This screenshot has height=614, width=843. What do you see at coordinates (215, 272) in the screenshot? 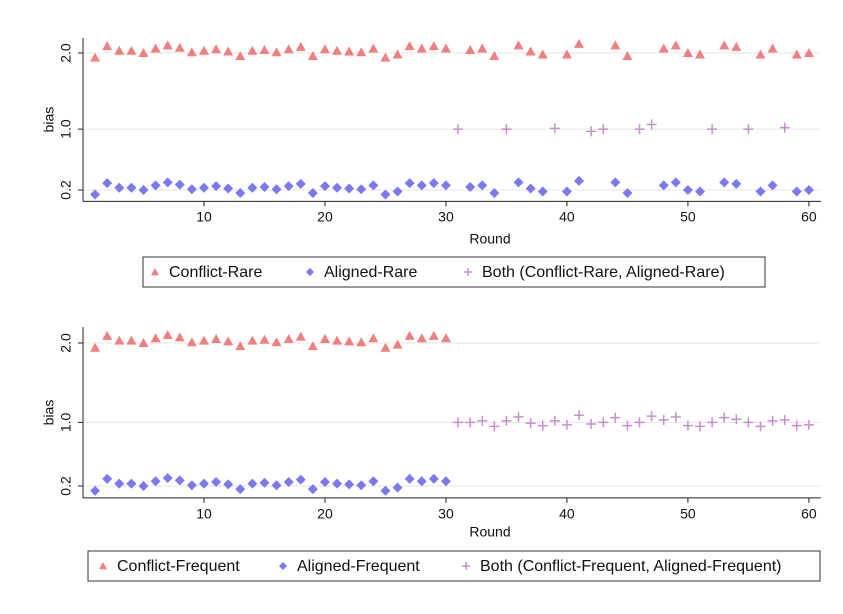
I see `legend-label: Conflict-Rare` at bounding box center [215, 272].